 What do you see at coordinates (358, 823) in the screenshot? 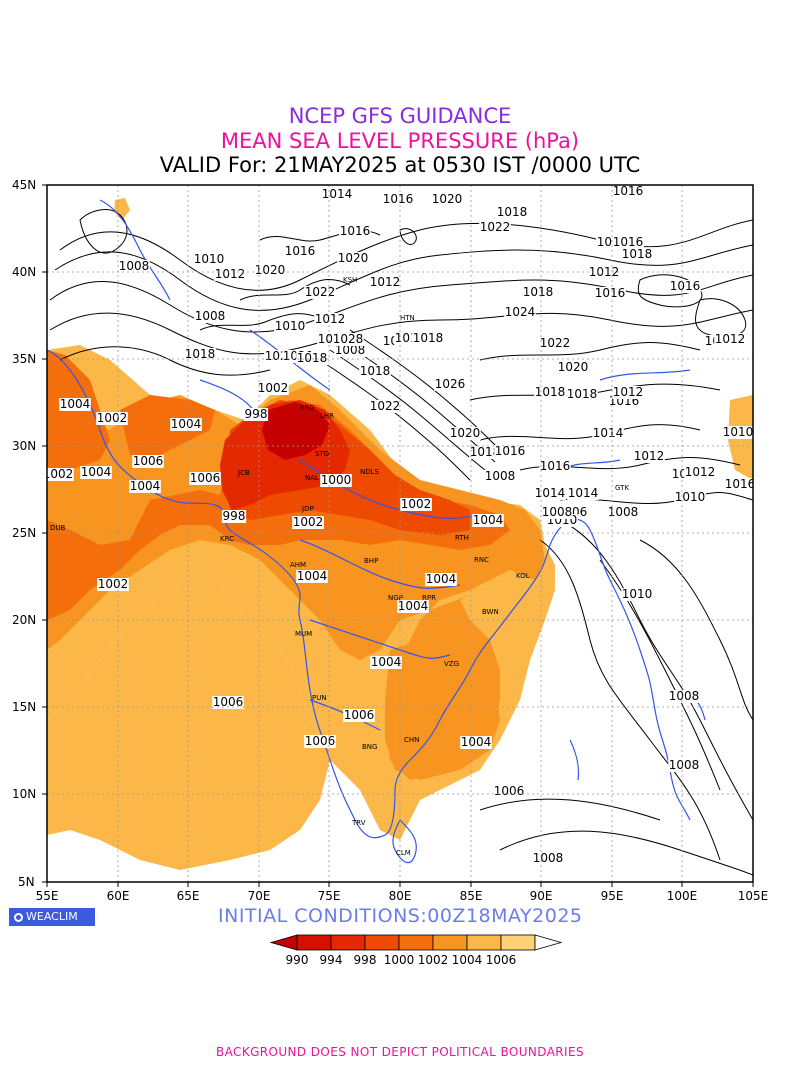
I see `city-label: TRV` at bounding box center [358, 823].